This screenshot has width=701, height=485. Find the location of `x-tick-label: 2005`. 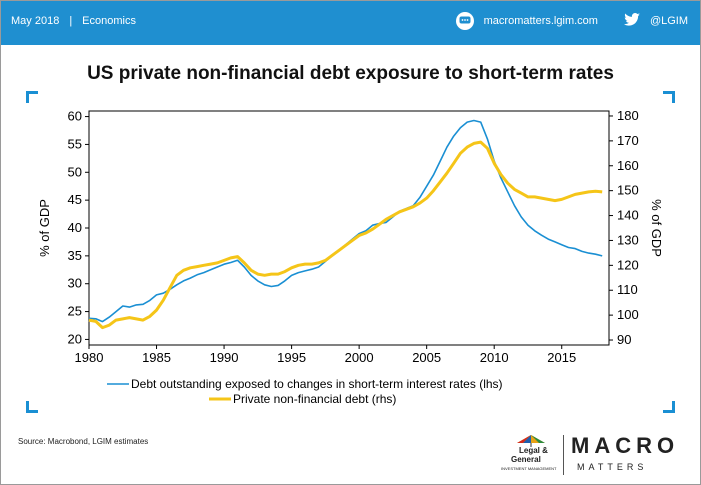

x-tick-label: 2005 is located at coordinates (426, 357).